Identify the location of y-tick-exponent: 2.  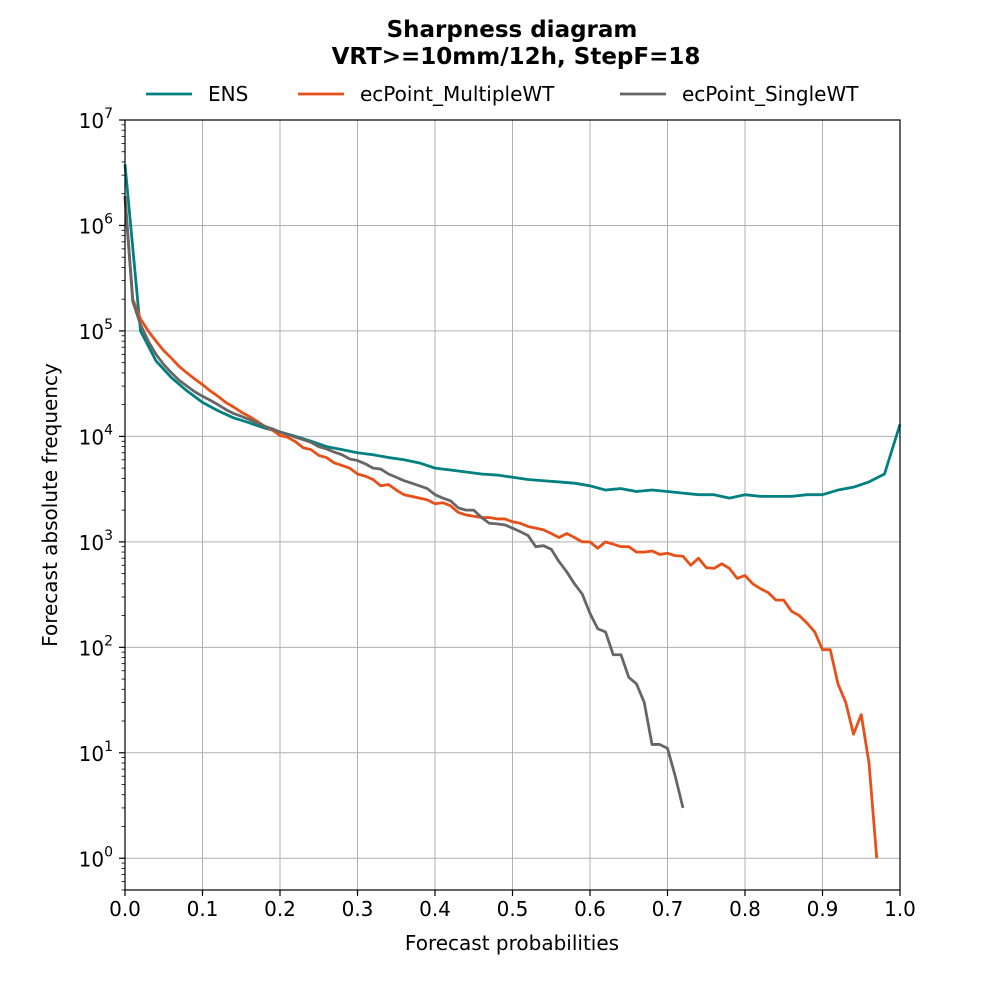
(108, 641).